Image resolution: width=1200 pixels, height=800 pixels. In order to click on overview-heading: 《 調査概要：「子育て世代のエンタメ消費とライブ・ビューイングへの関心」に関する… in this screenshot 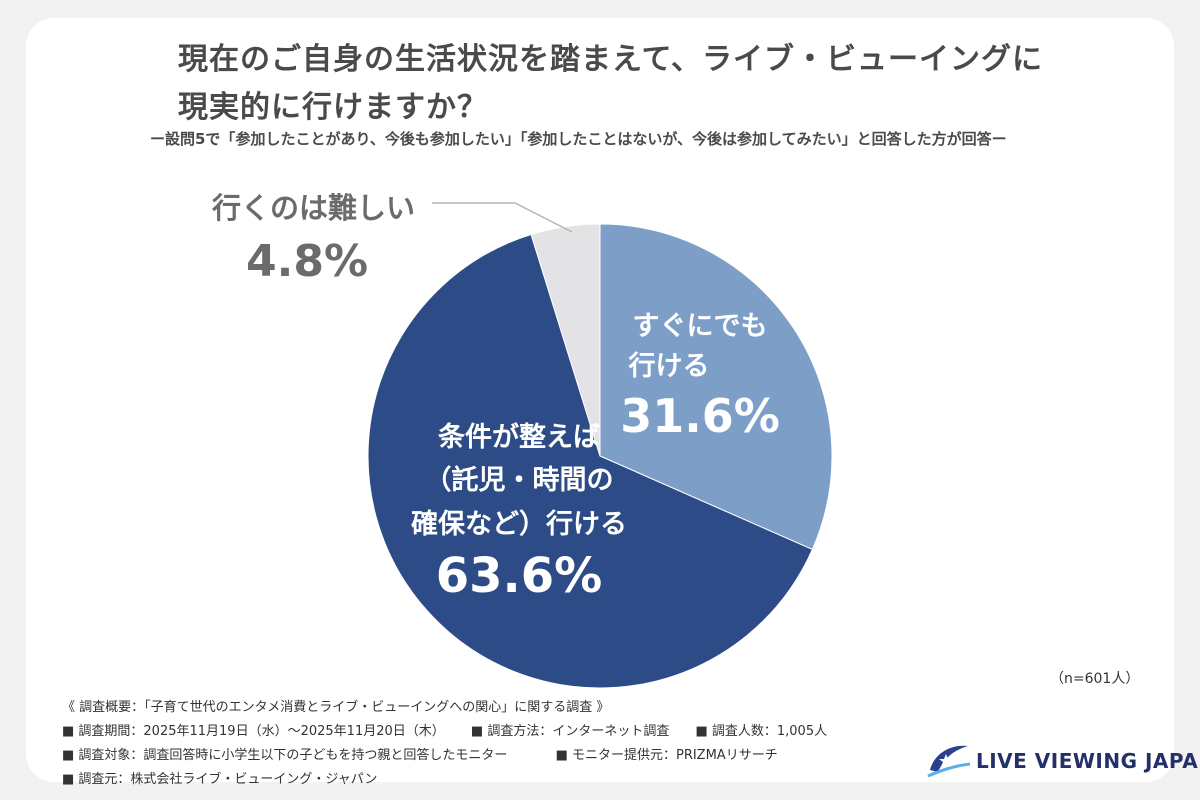, I will do `click(336, 707)`.